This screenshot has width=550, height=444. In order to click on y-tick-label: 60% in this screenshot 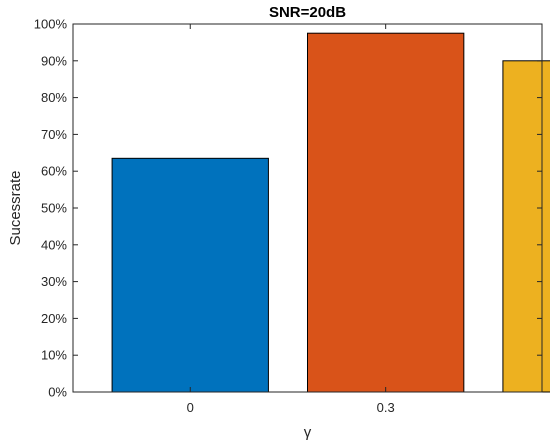, I will do `click(54, 171)`.